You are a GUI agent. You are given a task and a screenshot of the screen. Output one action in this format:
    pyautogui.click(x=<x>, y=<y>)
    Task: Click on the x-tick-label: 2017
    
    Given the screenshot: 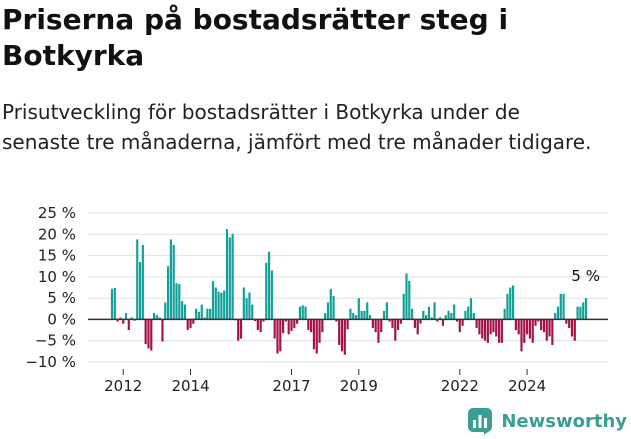 What is the action you would take?
    pyautogui.click(x=291, y=386)
    